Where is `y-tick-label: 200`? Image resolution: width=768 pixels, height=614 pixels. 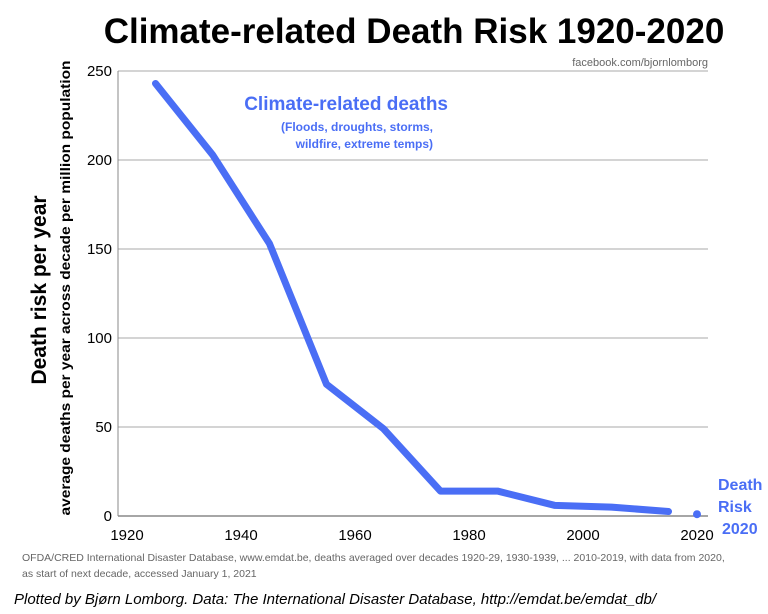
y-tick-label: 200 is located at coordinates (99, 160).